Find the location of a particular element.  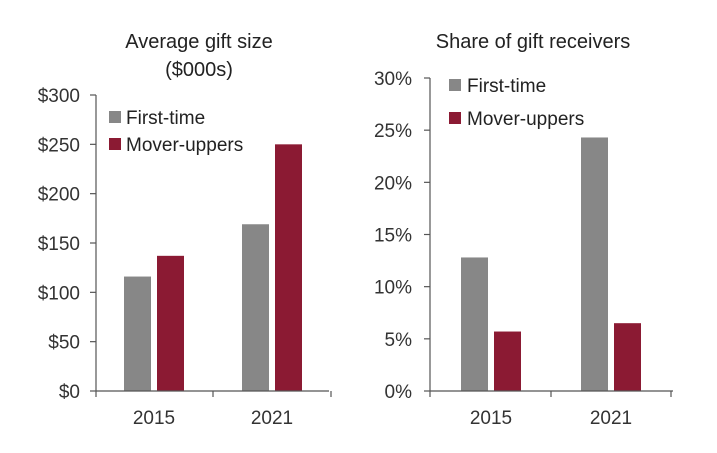

y-tick-label: 25% is located at coordinates (393, 131).